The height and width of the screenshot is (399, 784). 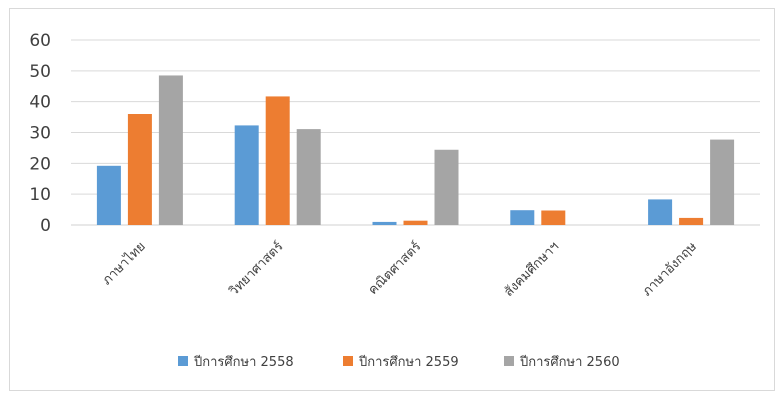 What do you see at coordinates (670, 269) in the screenshot?
I see `x-tick-label: ภาษาอังกฤษ` at bounding box center [670, 269].